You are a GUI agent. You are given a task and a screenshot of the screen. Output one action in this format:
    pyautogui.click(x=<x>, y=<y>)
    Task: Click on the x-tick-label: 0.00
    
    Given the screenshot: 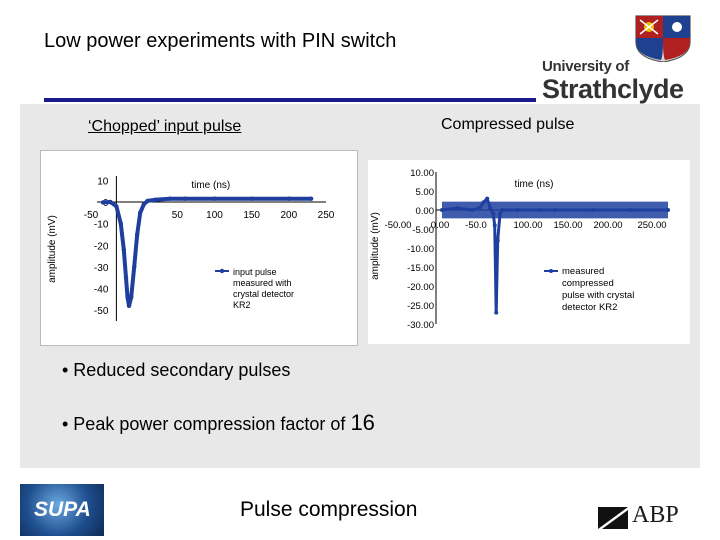 What is the action you would take?
    pyautogui.click(x=440, y=225)
    